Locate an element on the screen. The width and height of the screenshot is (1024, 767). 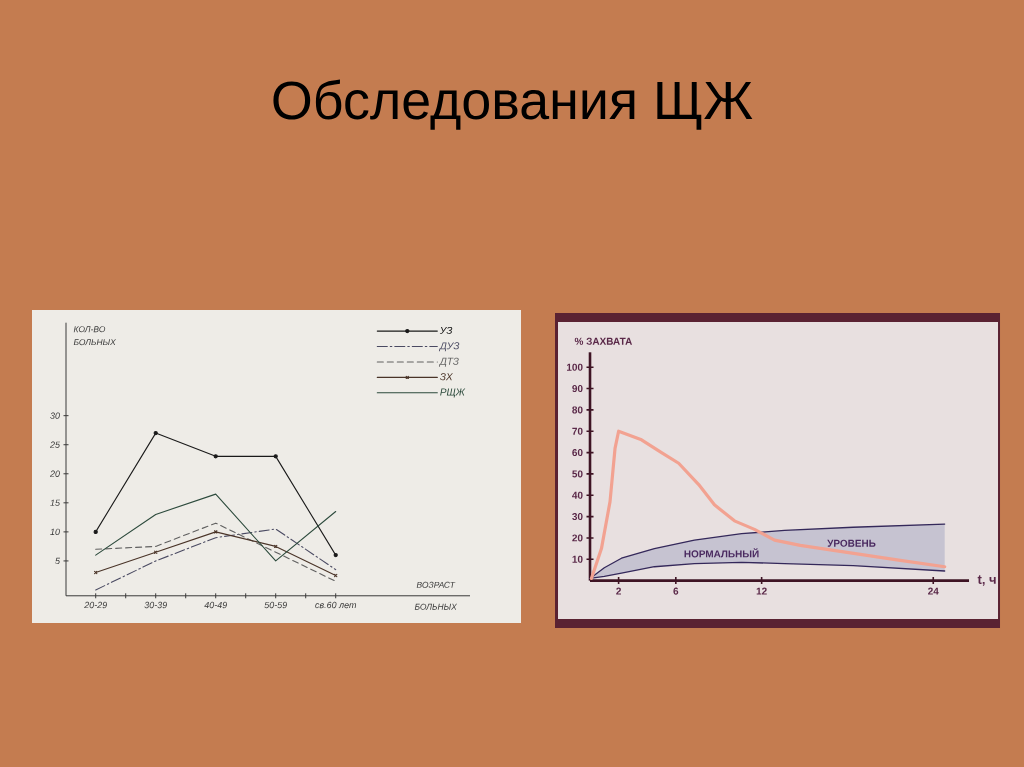
y-axis-title: % ЗАХВАТА is located at coordinates (603, 341).